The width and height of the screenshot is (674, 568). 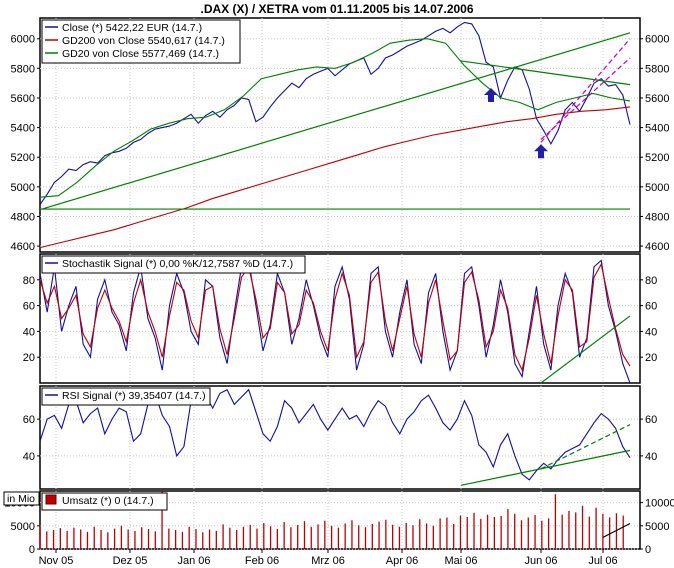 I want to click on y-tick-label-right: 5400, so click(x=657, y=129).